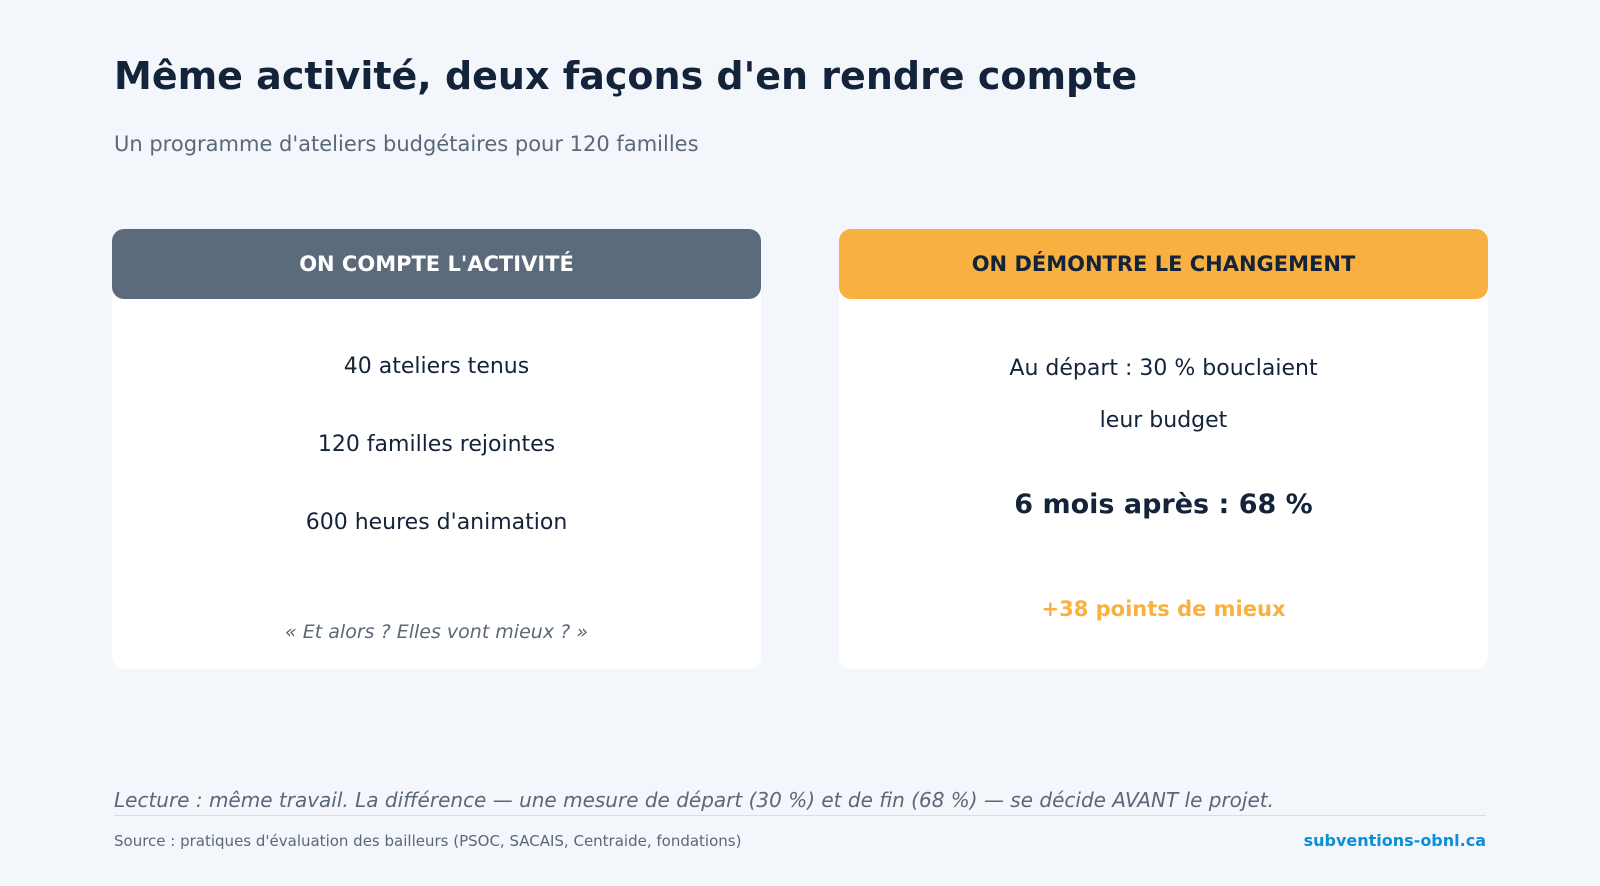  Describe the element at coordinates (436, 522) in the screenshot. I see `card-item: 600 heures d'animation` at that location.